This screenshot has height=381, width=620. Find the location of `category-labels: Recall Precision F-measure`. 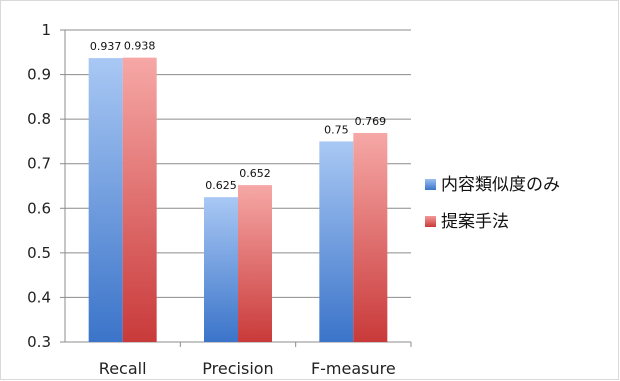

category-labels: Recall Precision F-measure is located at coordinates (247, 368).